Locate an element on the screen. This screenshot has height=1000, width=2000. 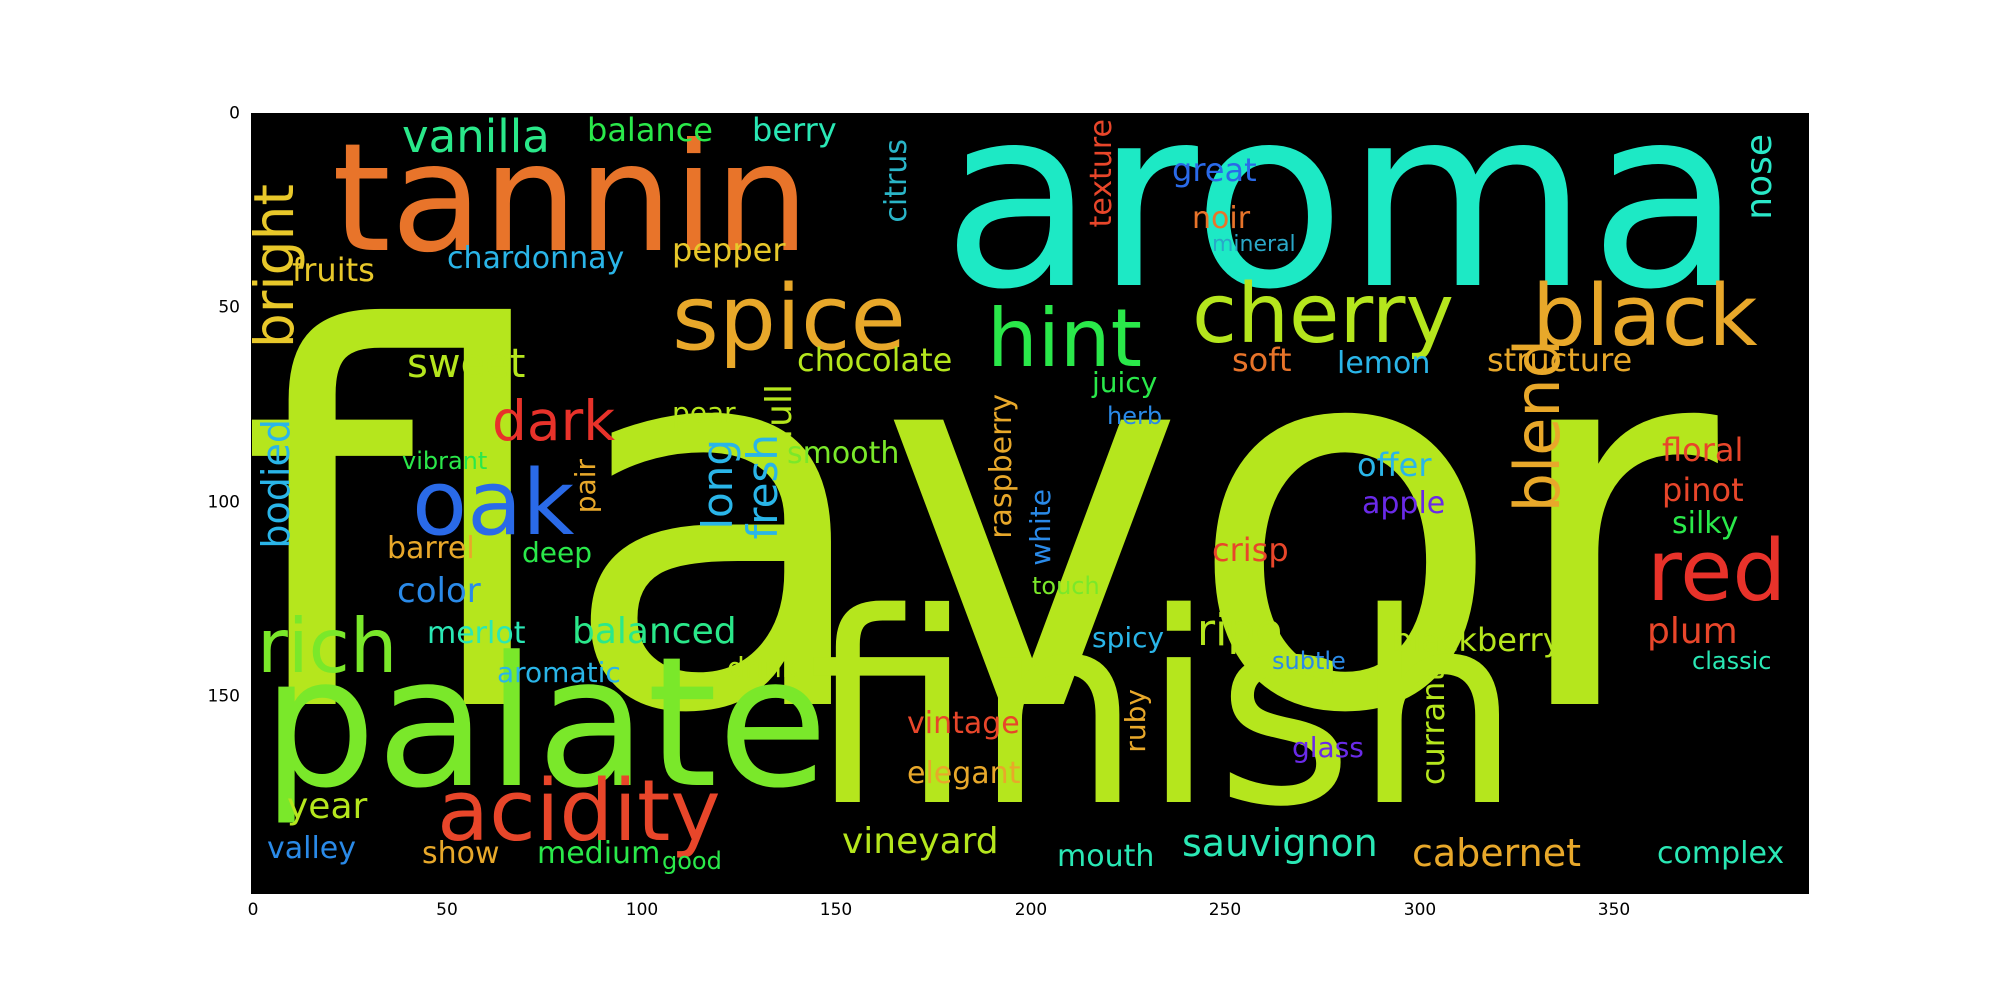
x-tick-label: 50 is located at coordinates (447, 910).